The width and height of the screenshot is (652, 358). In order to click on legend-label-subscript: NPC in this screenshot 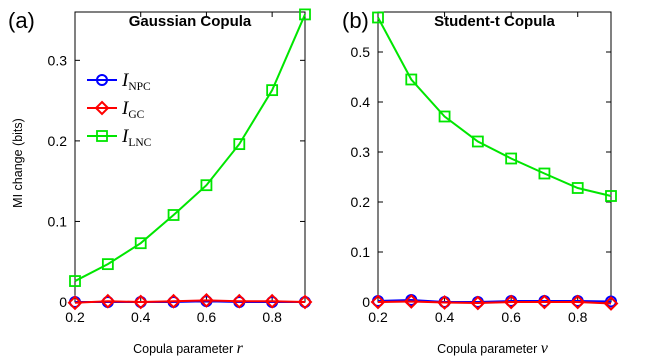, I will do `click(139, 87)`.